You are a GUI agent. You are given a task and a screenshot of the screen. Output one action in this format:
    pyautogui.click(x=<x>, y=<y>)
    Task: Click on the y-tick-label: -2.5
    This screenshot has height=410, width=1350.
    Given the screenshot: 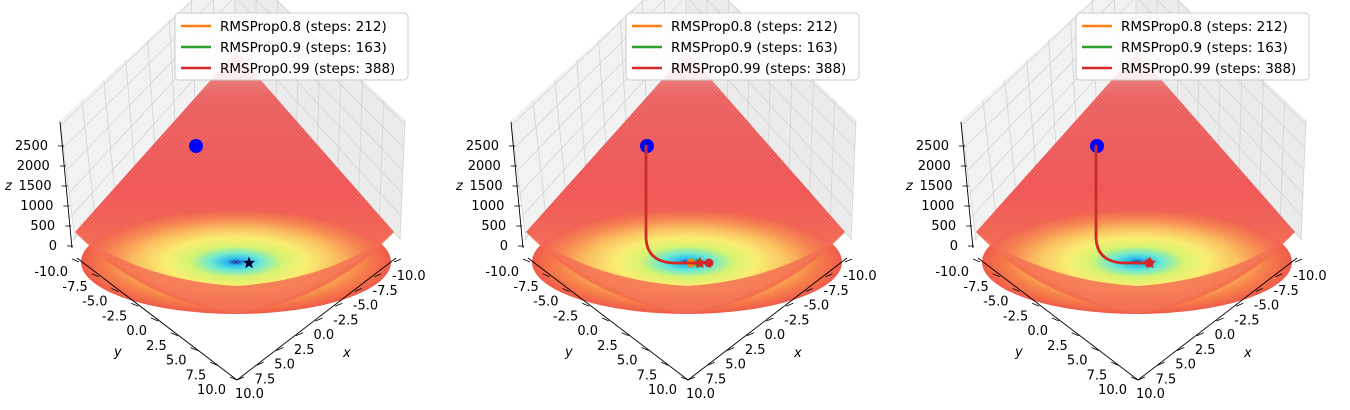 What is the action you would take?
    pyautogui.click(x=1015, y=316)
    